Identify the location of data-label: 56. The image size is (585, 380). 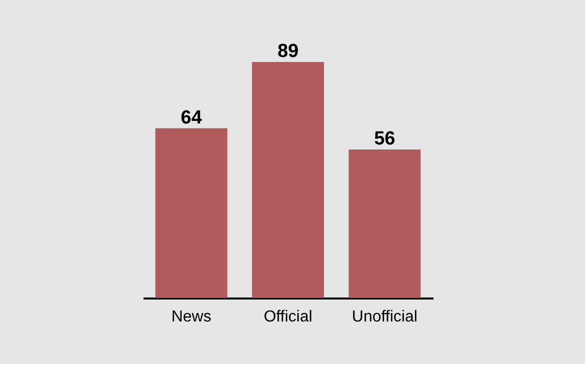
(385, 139).